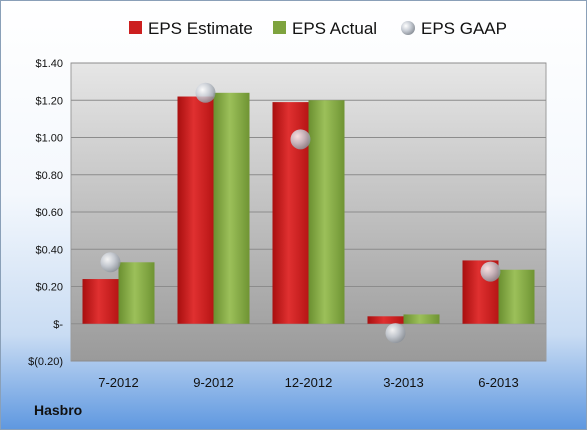 Image resolution: width=587 pixels, height=430 pixels. Describe the element at coordinates (49, 176) in the screenshot. I see `y-tick-label: $0.80` at that location.